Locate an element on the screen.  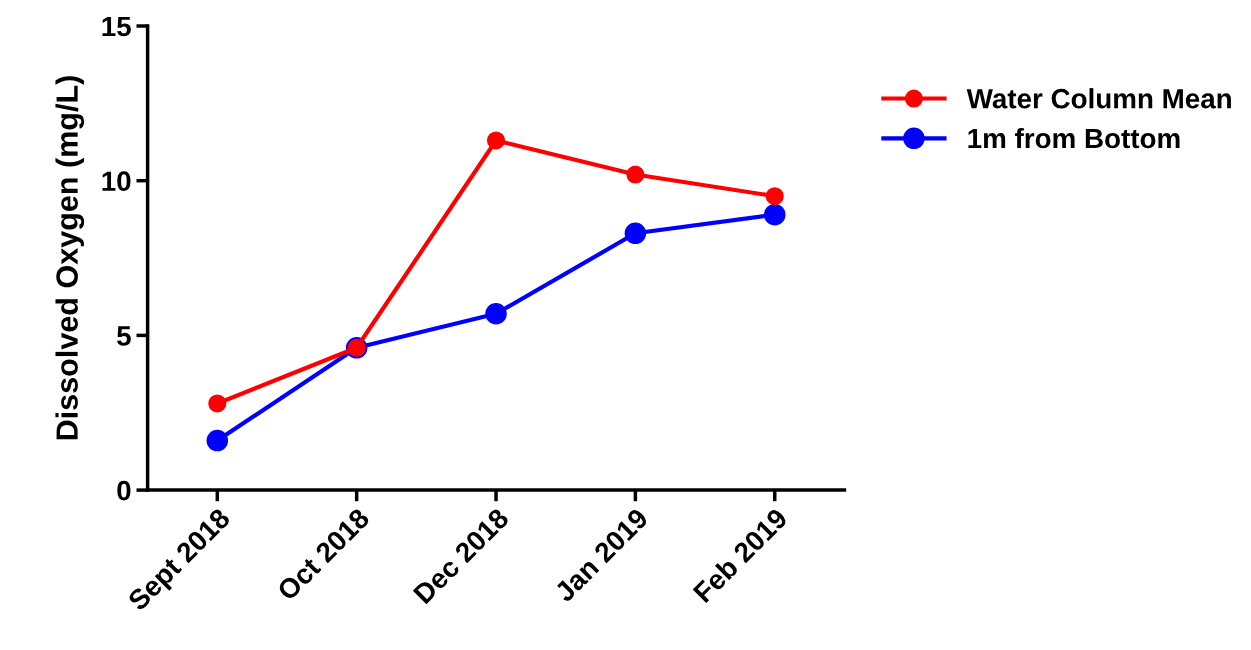
legend-label: Water Column Mean is located at coordinates (1098, 98).